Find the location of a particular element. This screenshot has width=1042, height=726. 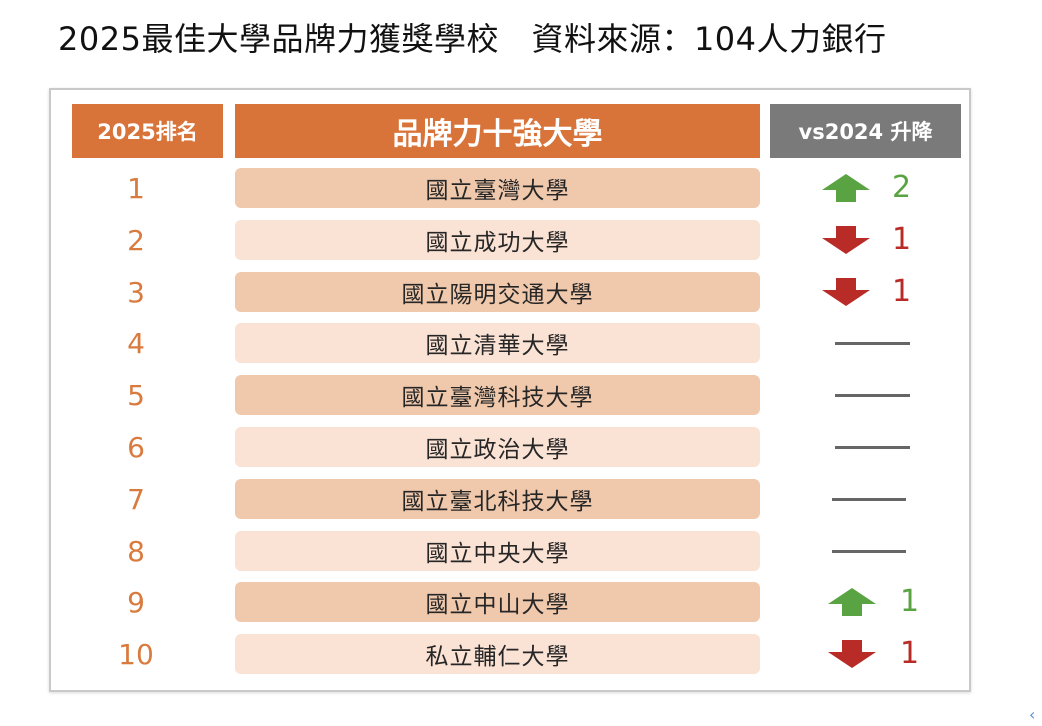

school-name: 國立清華大學 is located at coordinates (497, 343).